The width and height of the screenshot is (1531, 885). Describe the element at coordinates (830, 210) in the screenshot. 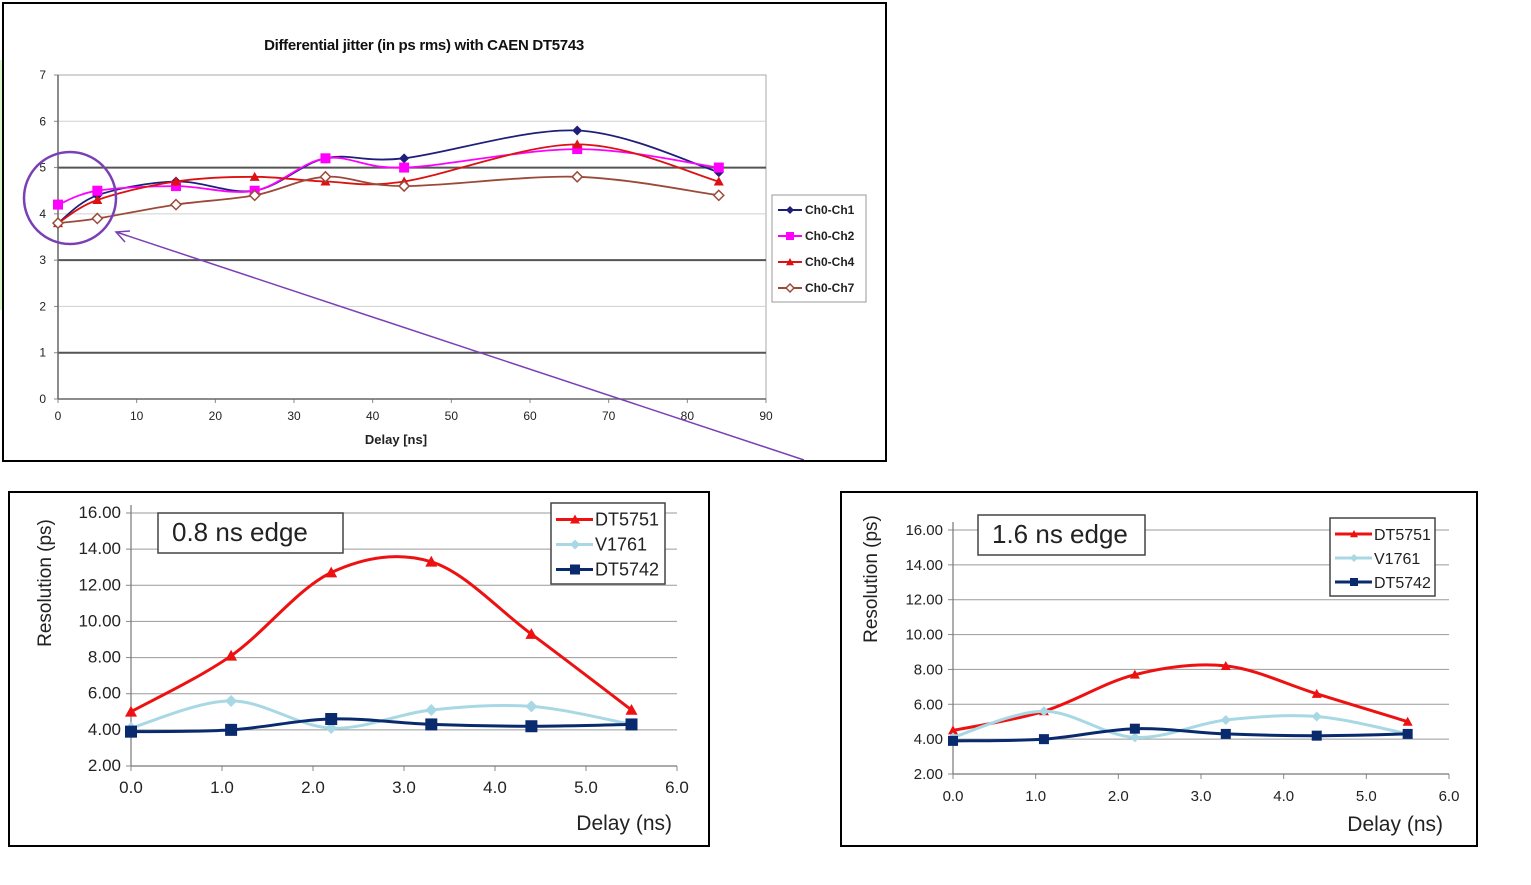

I see `legend-label: Ch0-Ch1` at that location.